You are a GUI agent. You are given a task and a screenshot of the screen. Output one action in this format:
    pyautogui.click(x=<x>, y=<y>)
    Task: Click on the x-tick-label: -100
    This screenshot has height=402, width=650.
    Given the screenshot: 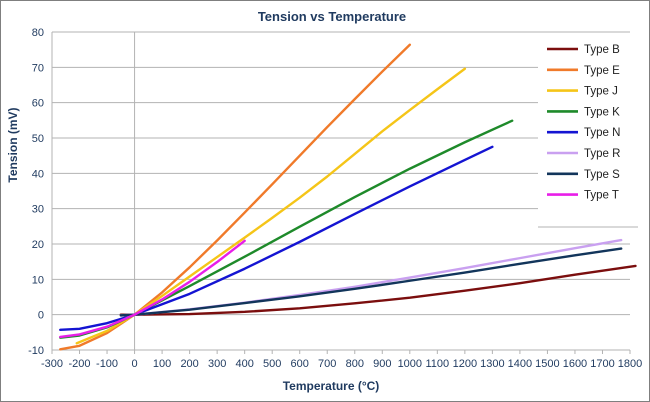 What is the action you would take?
    pyautogui.click(x=107, y=364)
    